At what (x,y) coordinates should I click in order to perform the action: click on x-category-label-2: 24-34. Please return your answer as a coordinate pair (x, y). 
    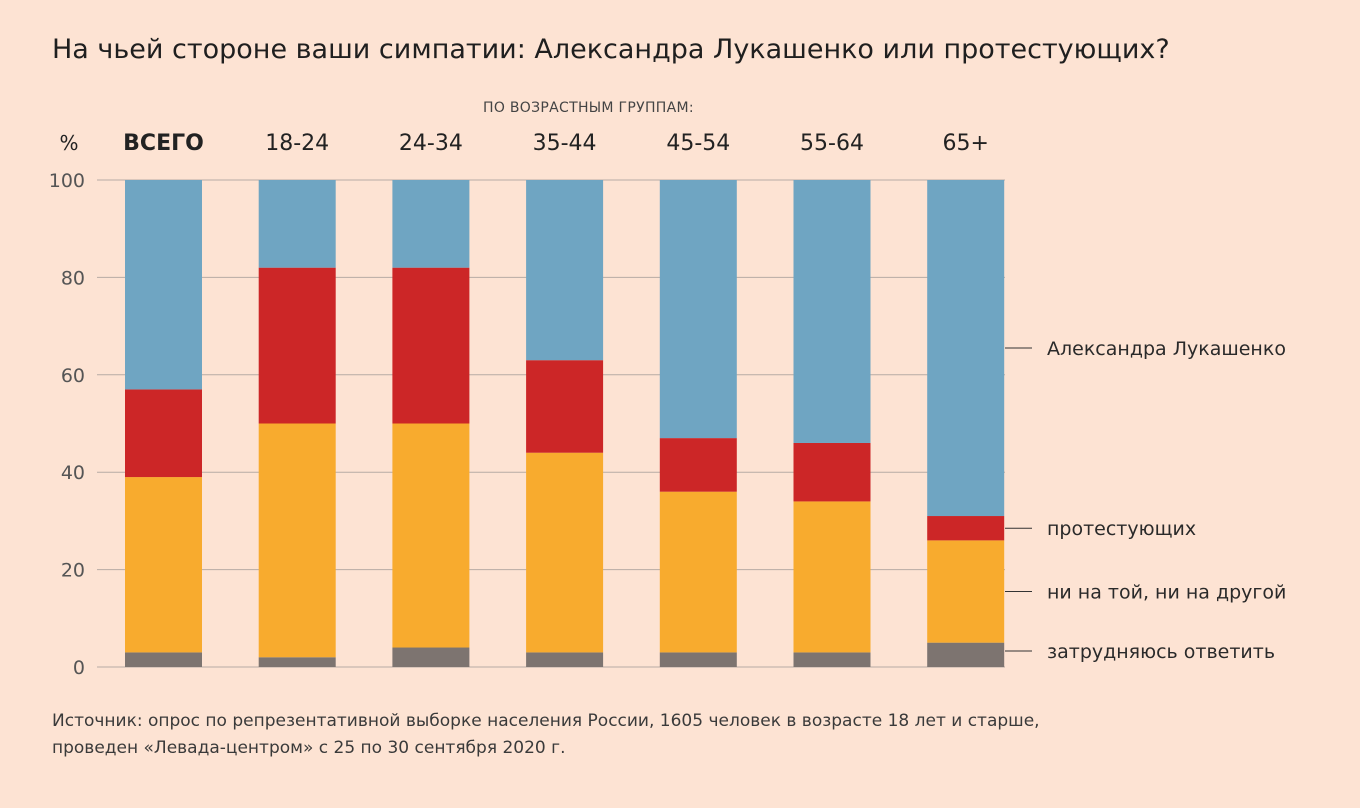
    Looking at the image, I should click on (431, 143).